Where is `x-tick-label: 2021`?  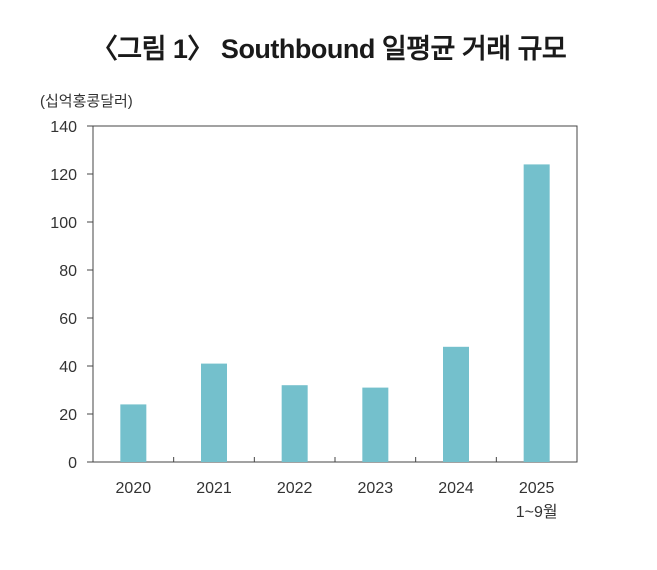 x-tick-label: 2021 is located at coordinates (214, 488).